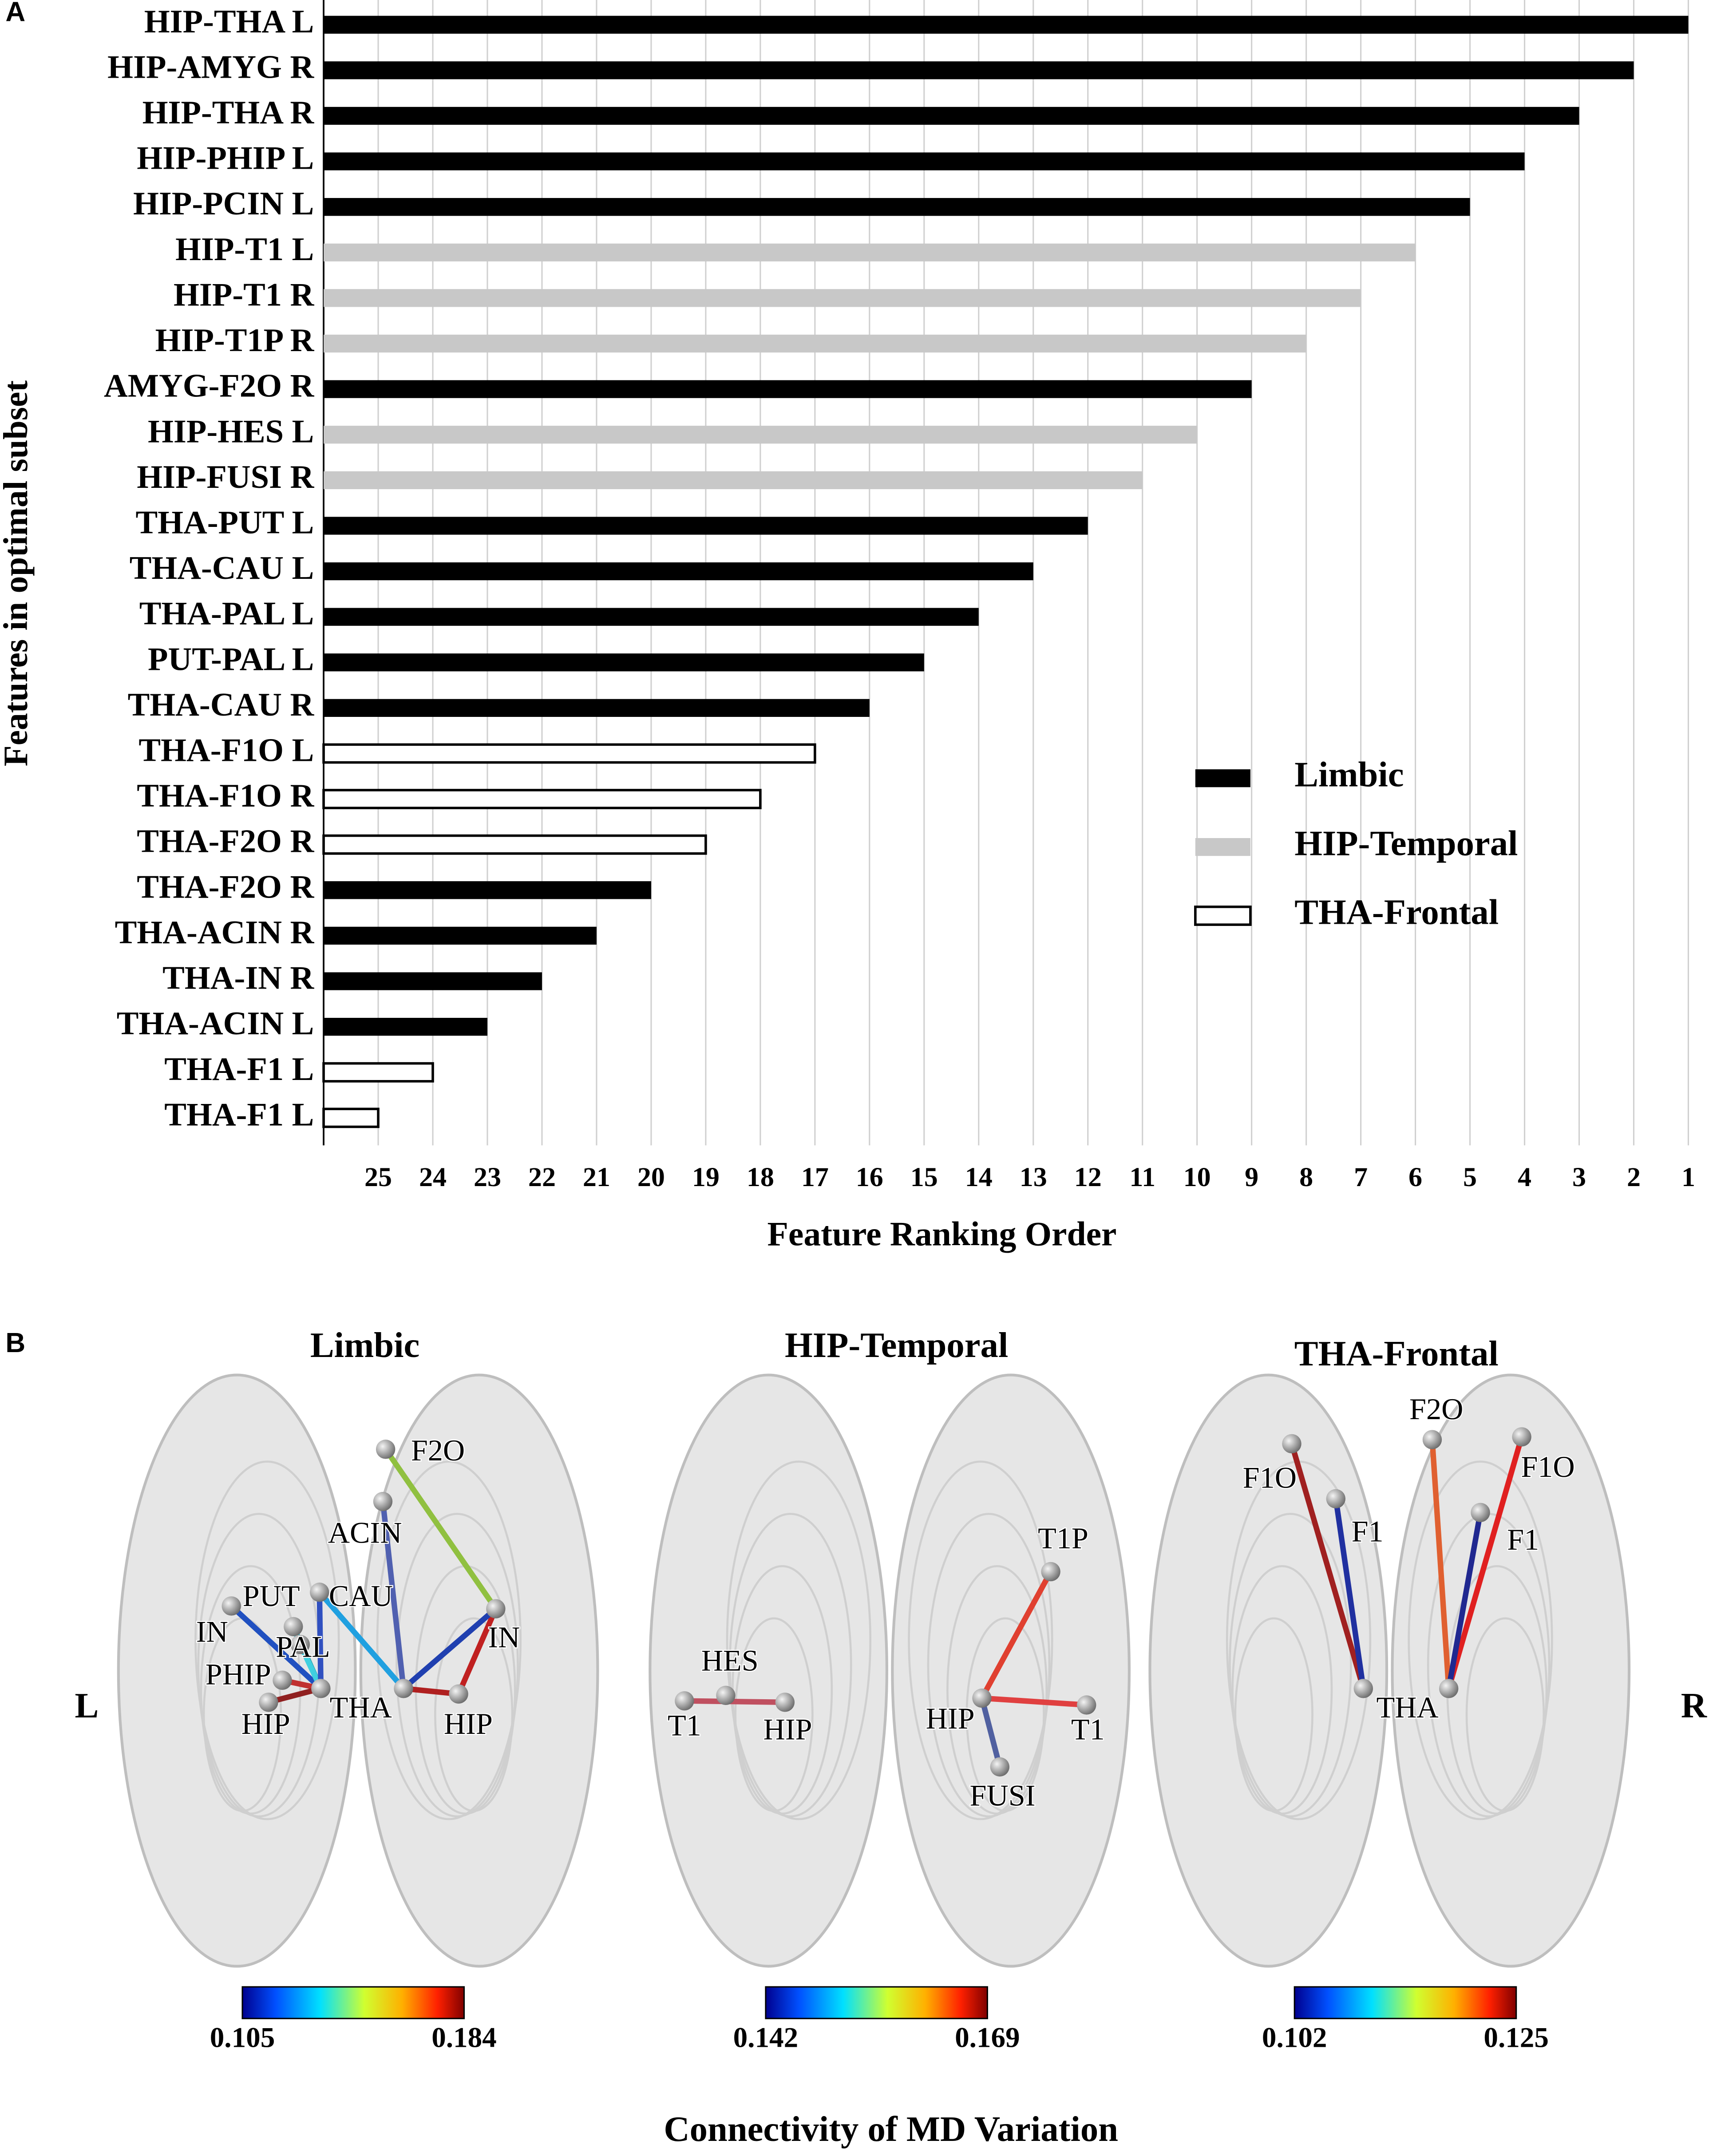  I want to click on side-label: L, so click(87, 1705).